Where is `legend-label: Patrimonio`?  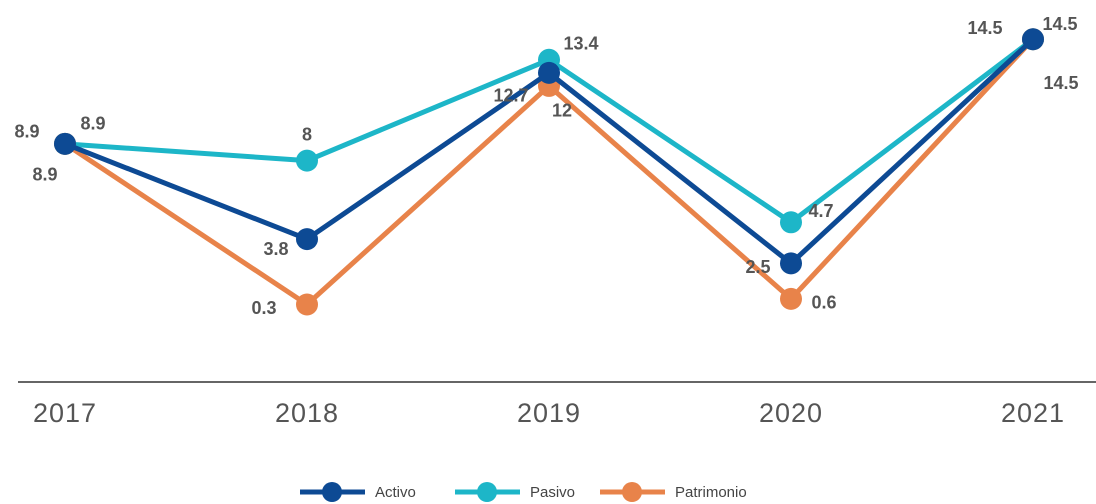
legend-label: Patrimonio is located at coordinates (711, 492).